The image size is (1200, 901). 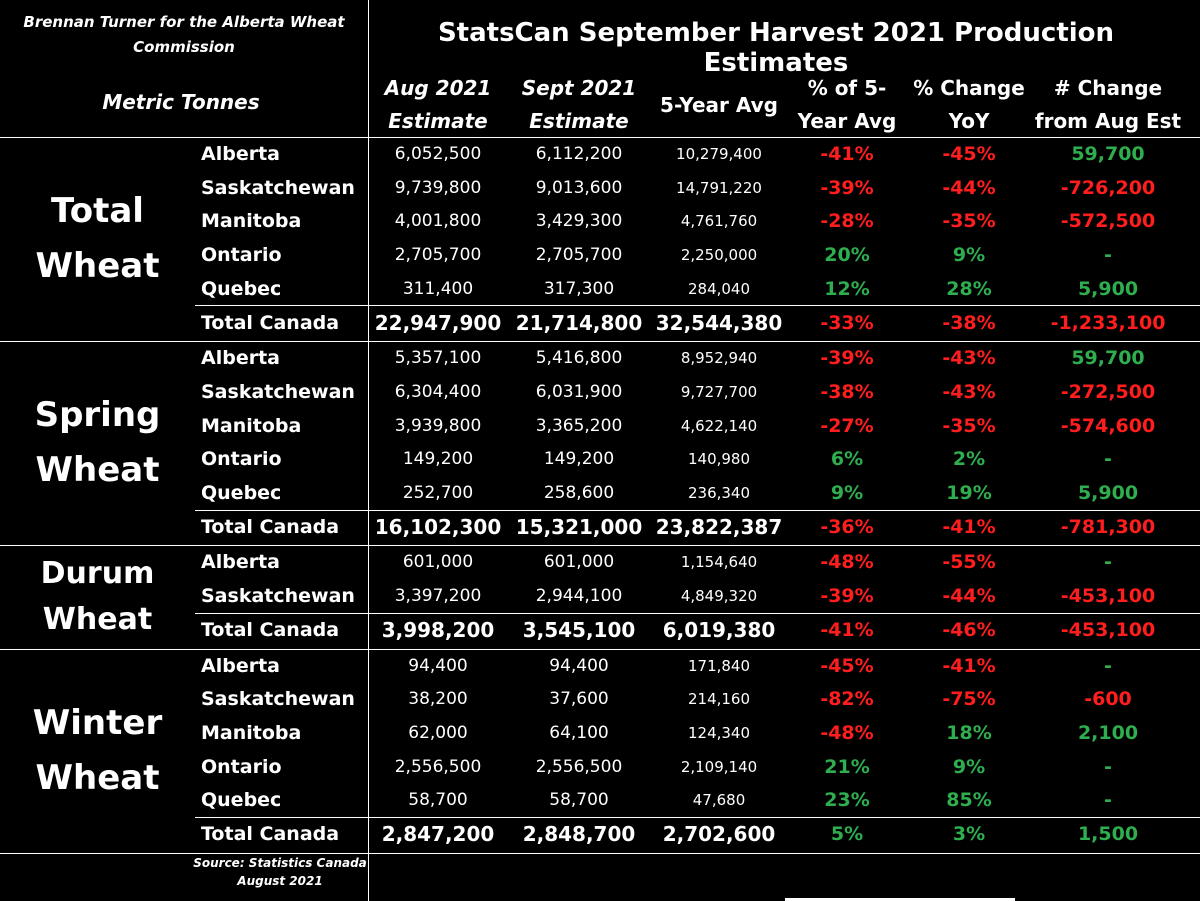 What do you see at coordinates (1108, 154) in the screenshot?
I see `cell-change: 59,700` at bounding box center [1108, 154].